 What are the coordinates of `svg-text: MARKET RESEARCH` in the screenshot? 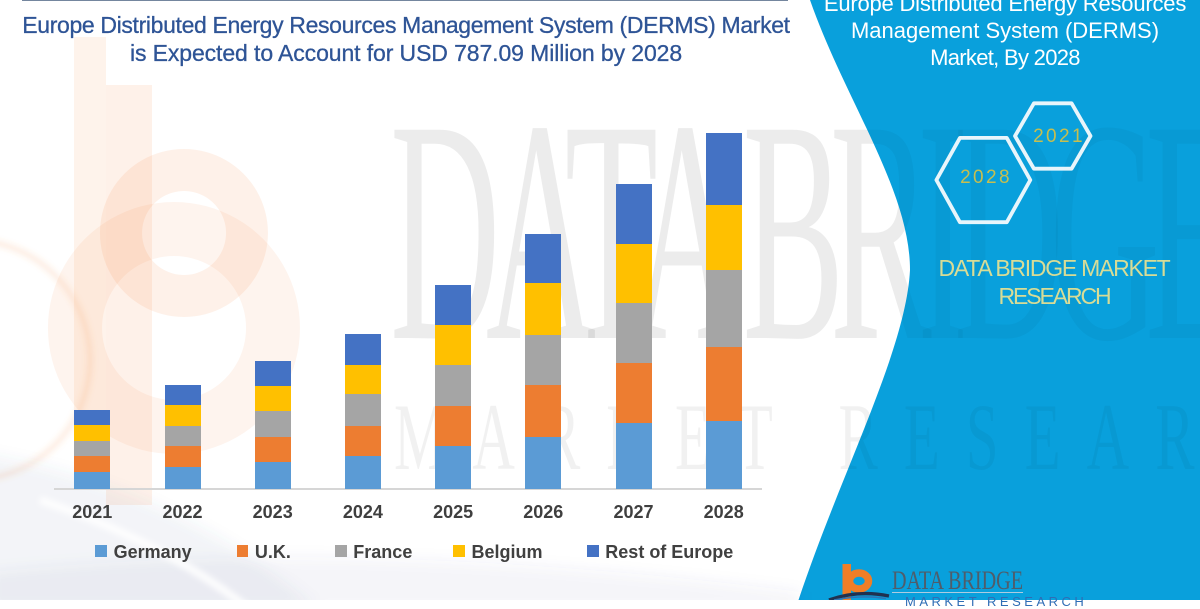 It's located at (797, 438).